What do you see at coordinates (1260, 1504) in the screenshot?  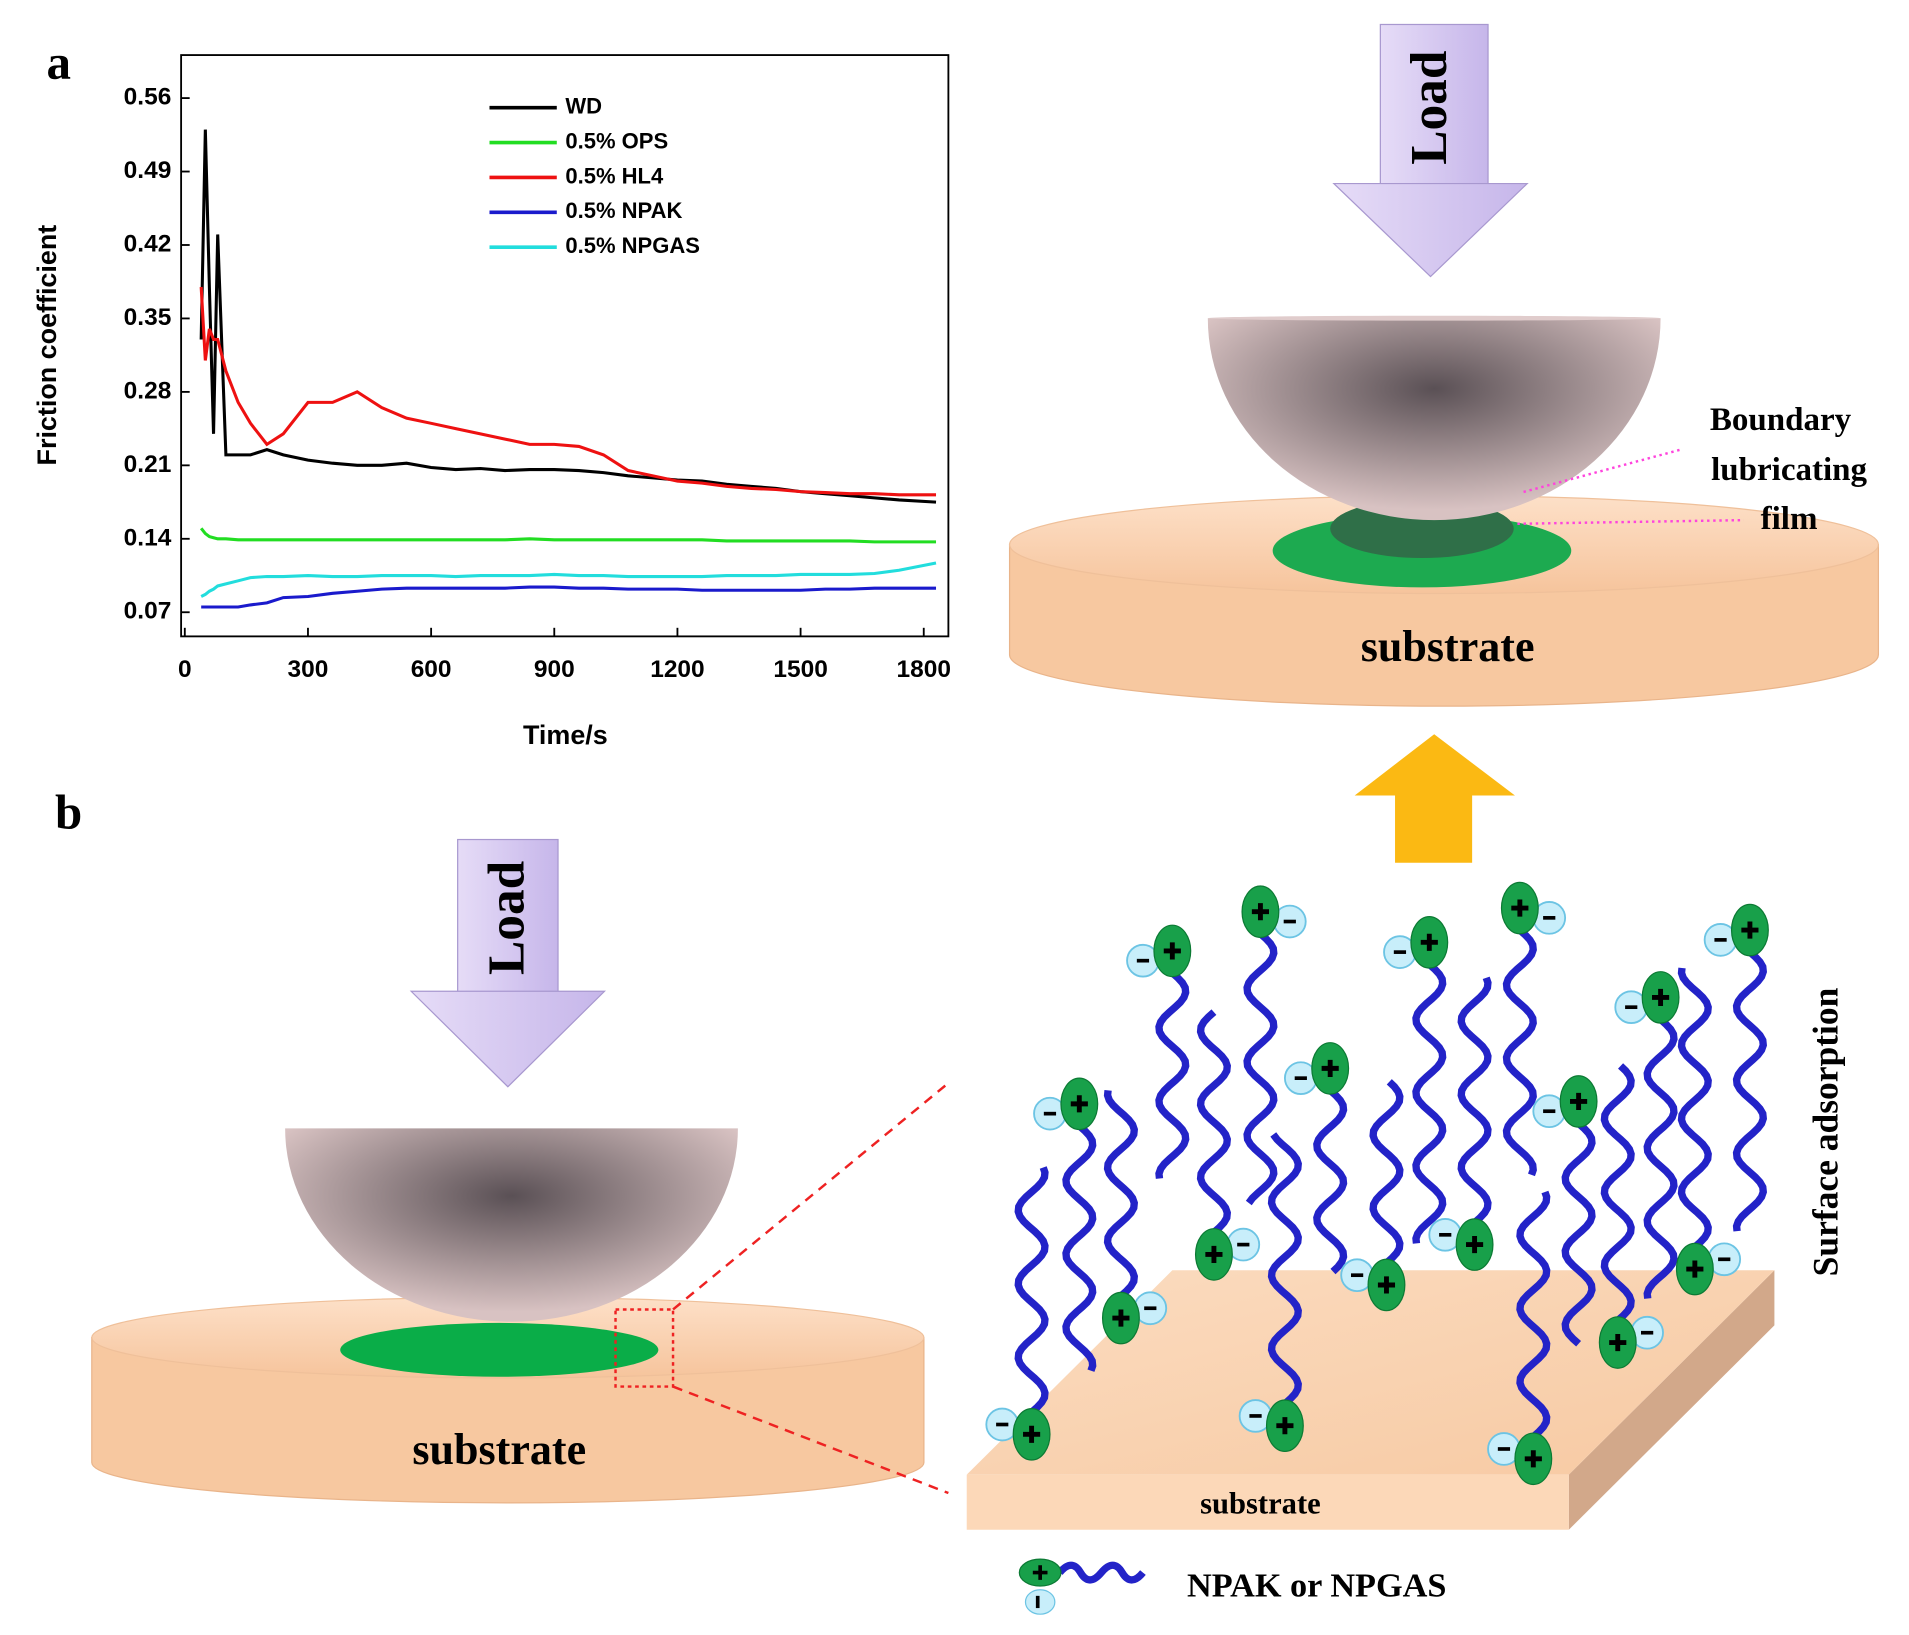 I see `slab-label: substrate` at bounding box center [1260, 1504].